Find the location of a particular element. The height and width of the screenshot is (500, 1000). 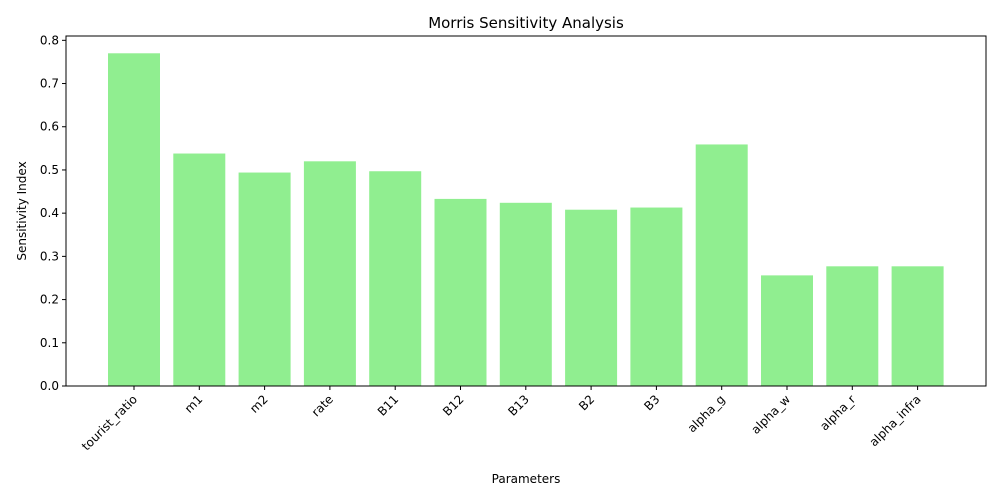

y-tick-label: 0.4 is located at coordinates (49, 213).